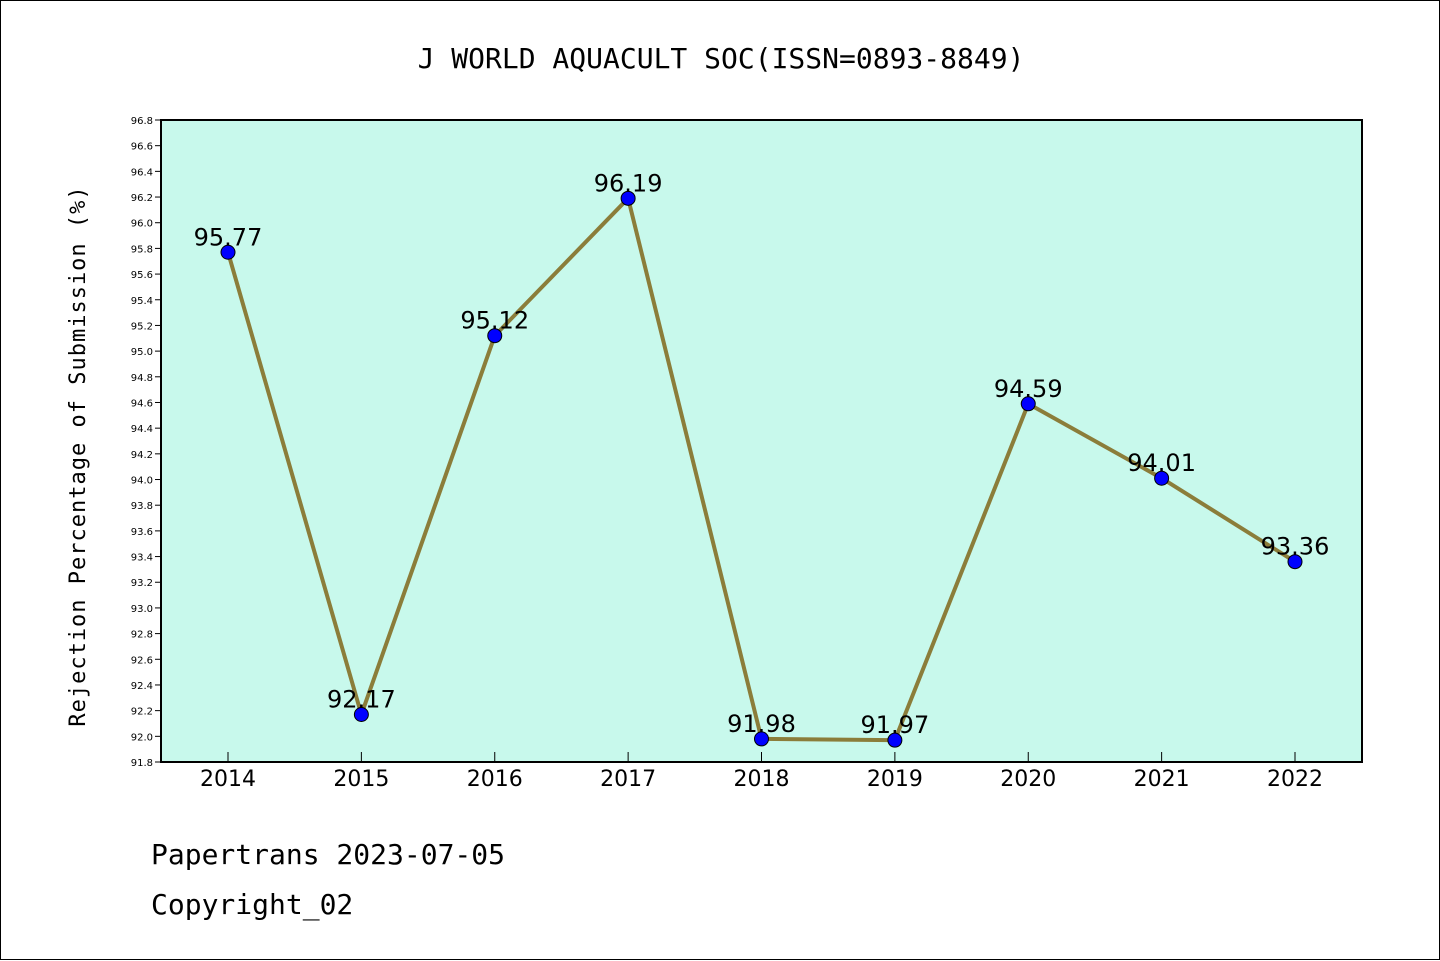 This screenshot has height=961, width=1440. Describe the element at coordinates (142, 558) in the screenshot. I see `y-tick-label: 93.4` at that location.